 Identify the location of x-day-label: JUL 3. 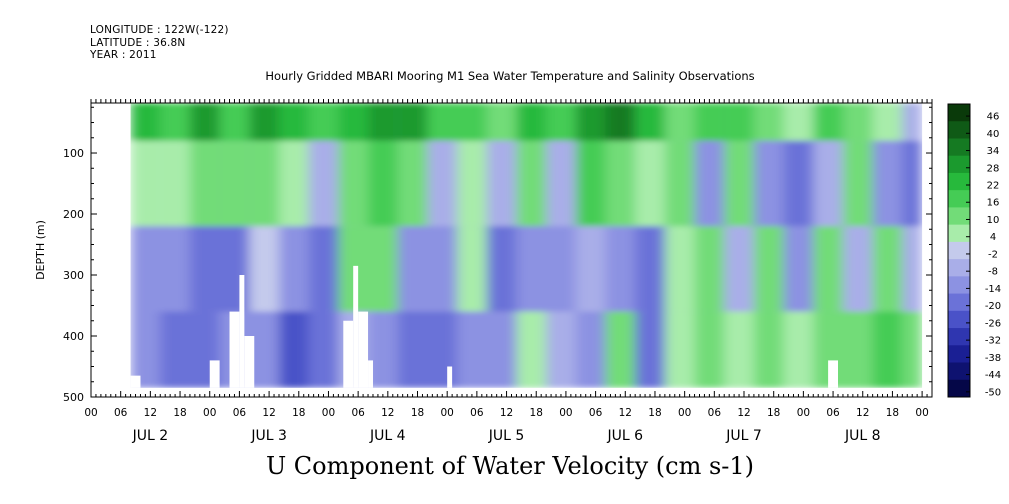
(268, 436).